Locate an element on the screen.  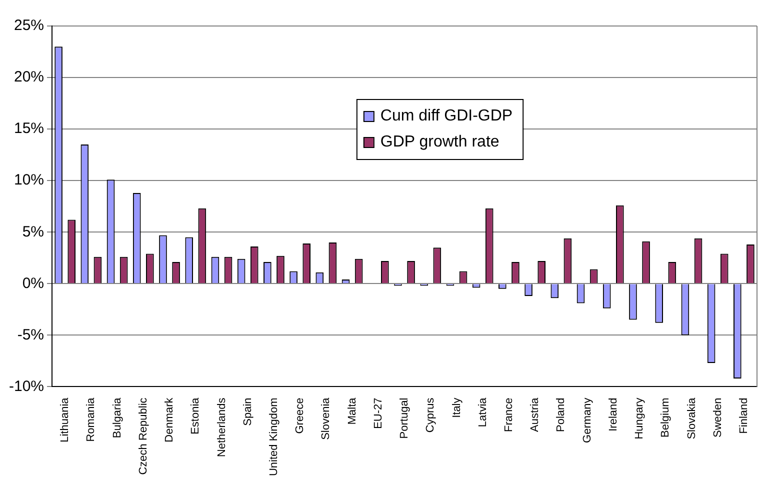
y-tick-label: -10% is located at coordinates (26, 386).